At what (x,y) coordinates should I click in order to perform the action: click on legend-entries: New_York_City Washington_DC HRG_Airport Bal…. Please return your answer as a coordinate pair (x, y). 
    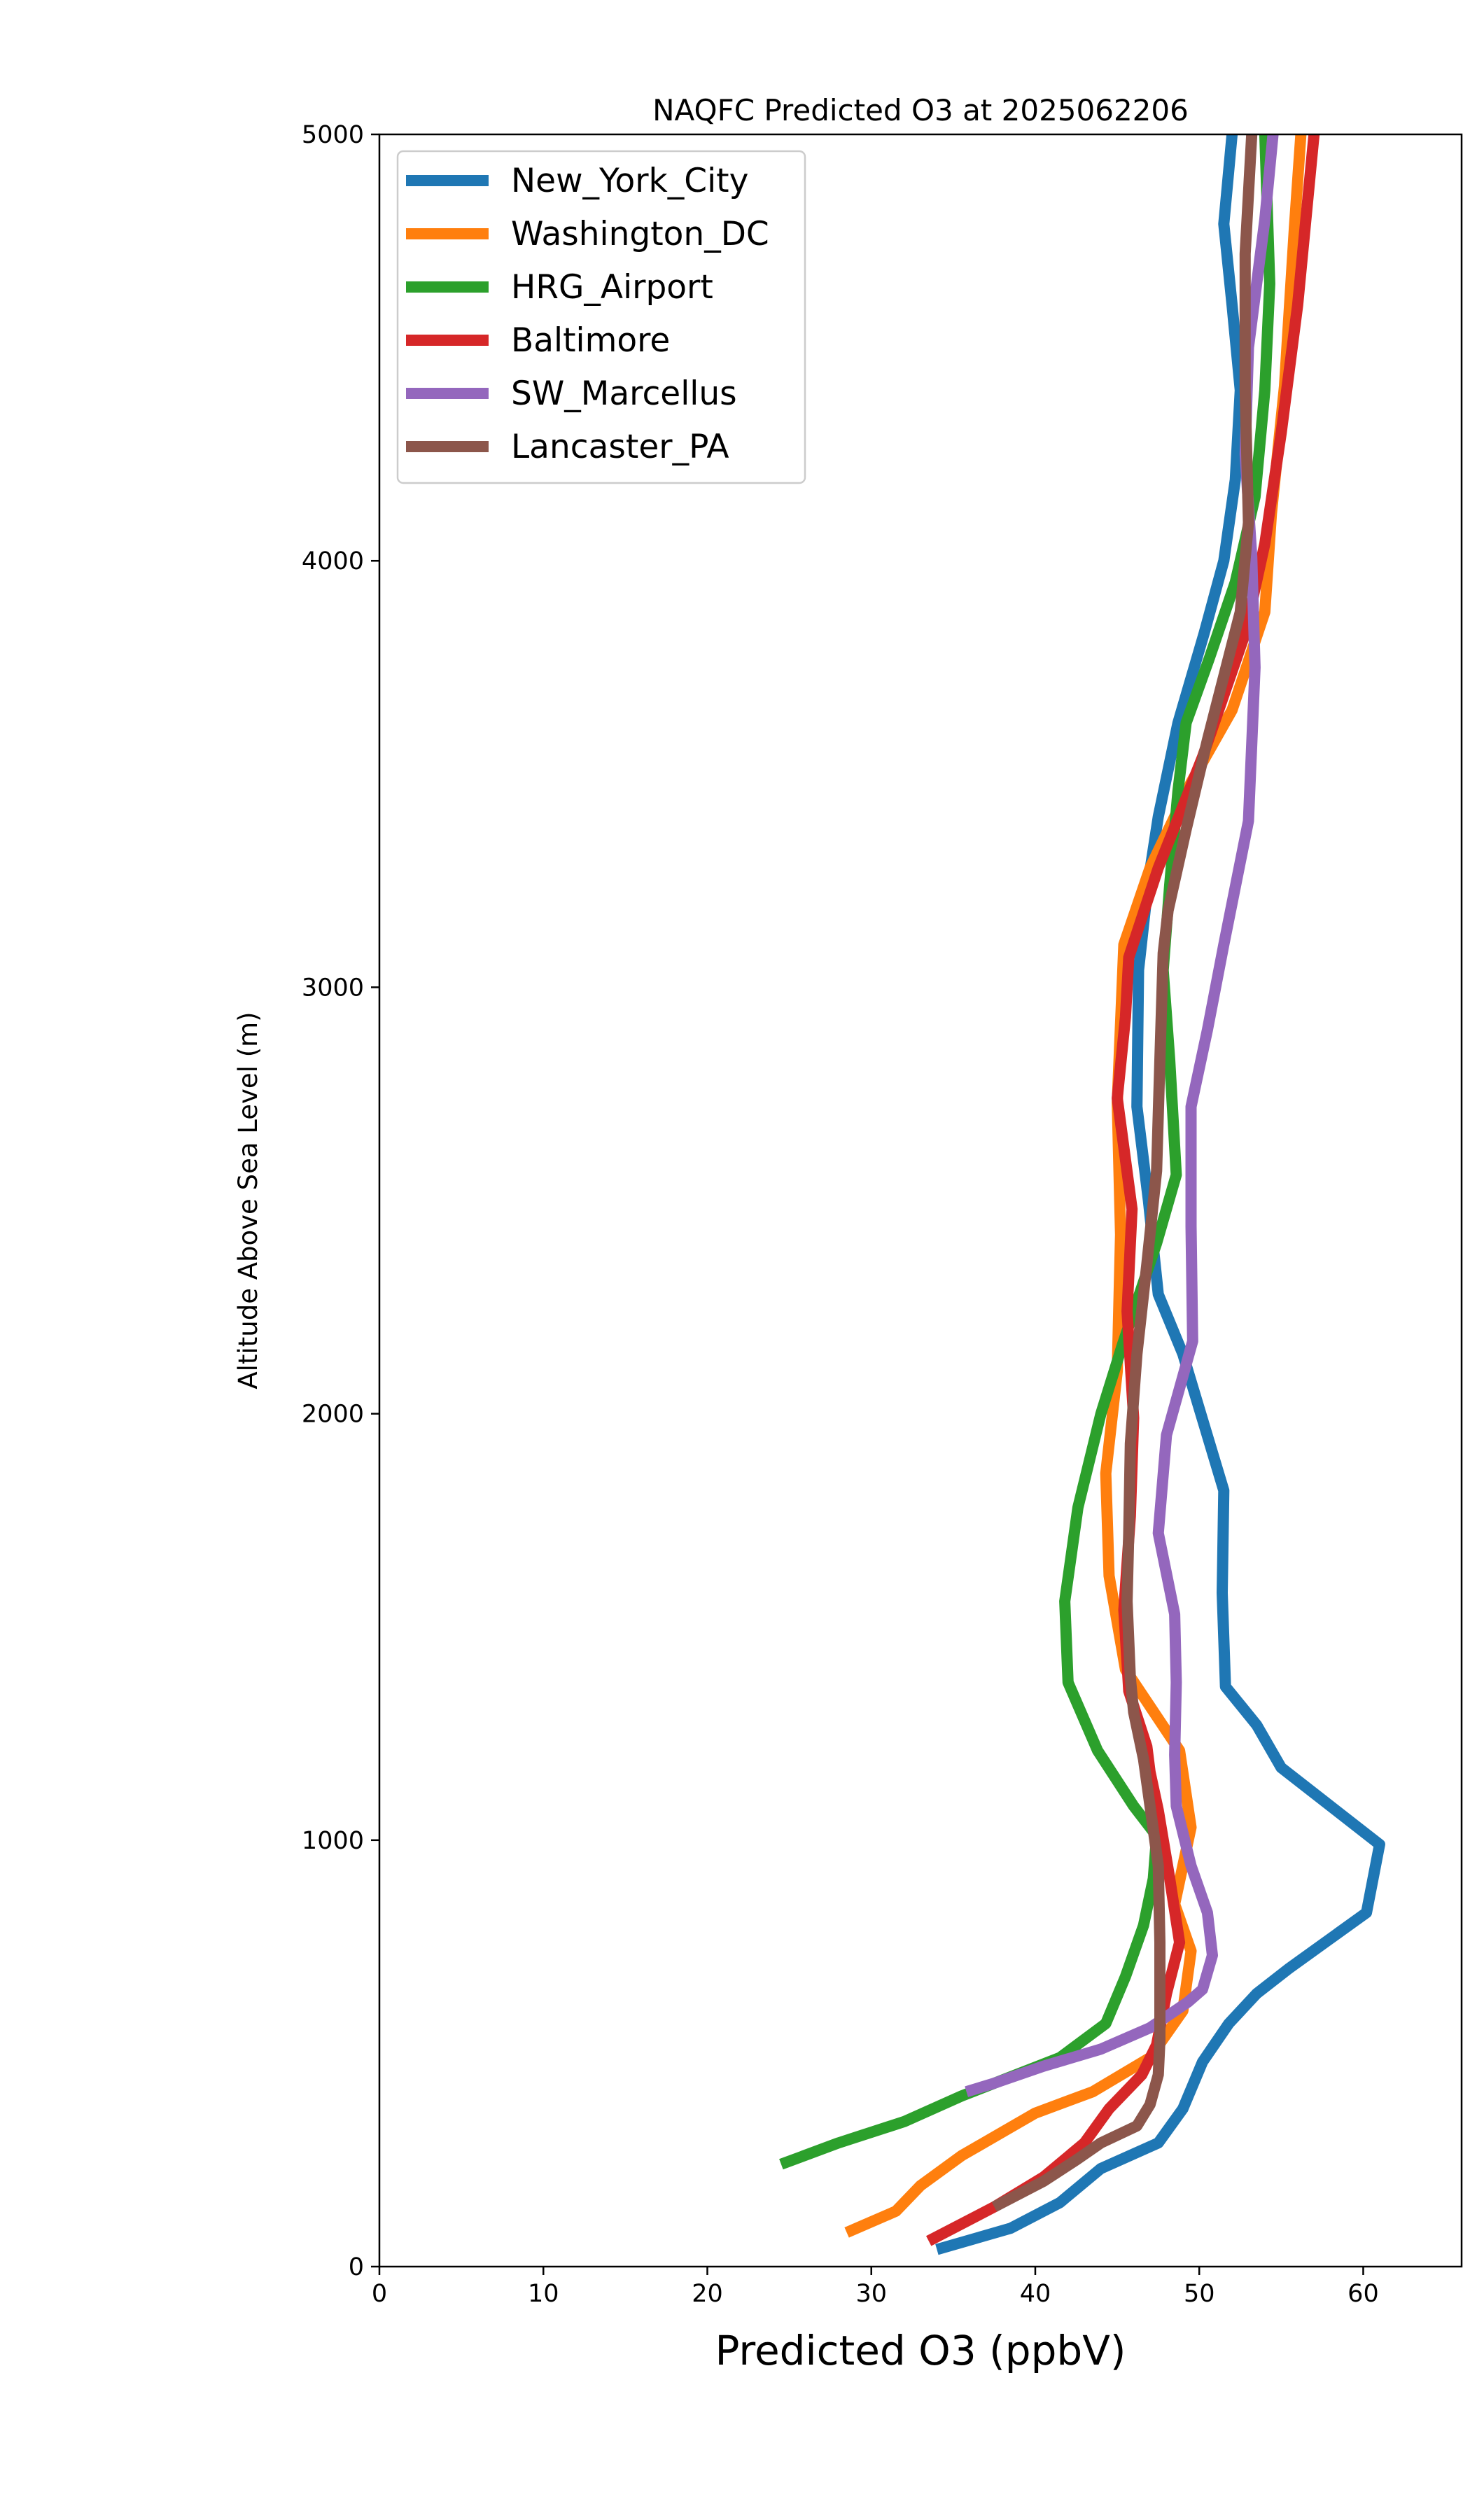
    Looking at the image, I should click on (587, 314).